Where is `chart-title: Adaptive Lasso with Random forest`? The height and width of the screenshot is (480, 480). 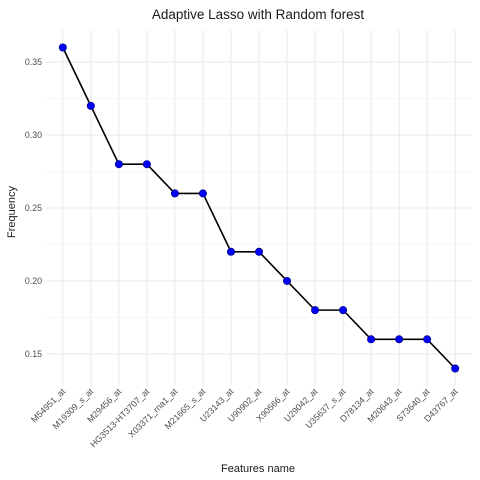
chart-title: Adaptive Lasso with Random forest is located at coordinates (258, 14).